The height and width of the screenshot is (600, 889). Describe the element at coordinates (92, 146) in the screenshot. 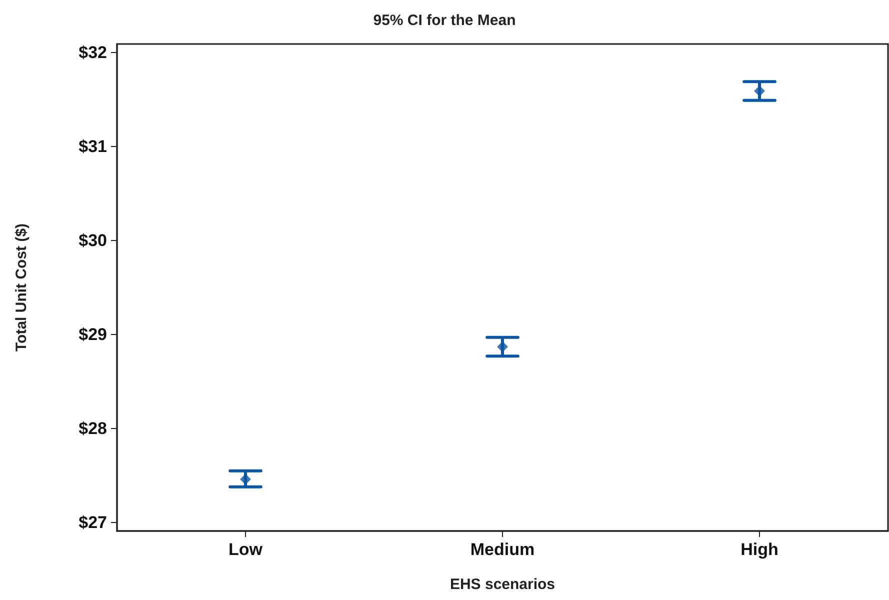

I see `y-tick-label: $31` at that location.